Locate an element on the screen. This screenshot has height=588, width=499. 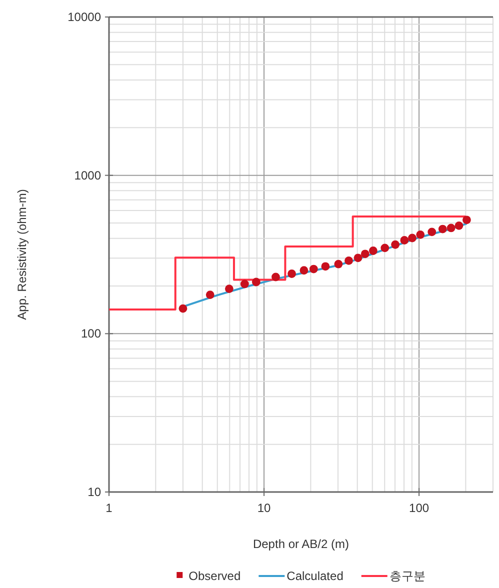
x-axis-title: Depth or AB/2 (m) is located at coordinates (301, 544).